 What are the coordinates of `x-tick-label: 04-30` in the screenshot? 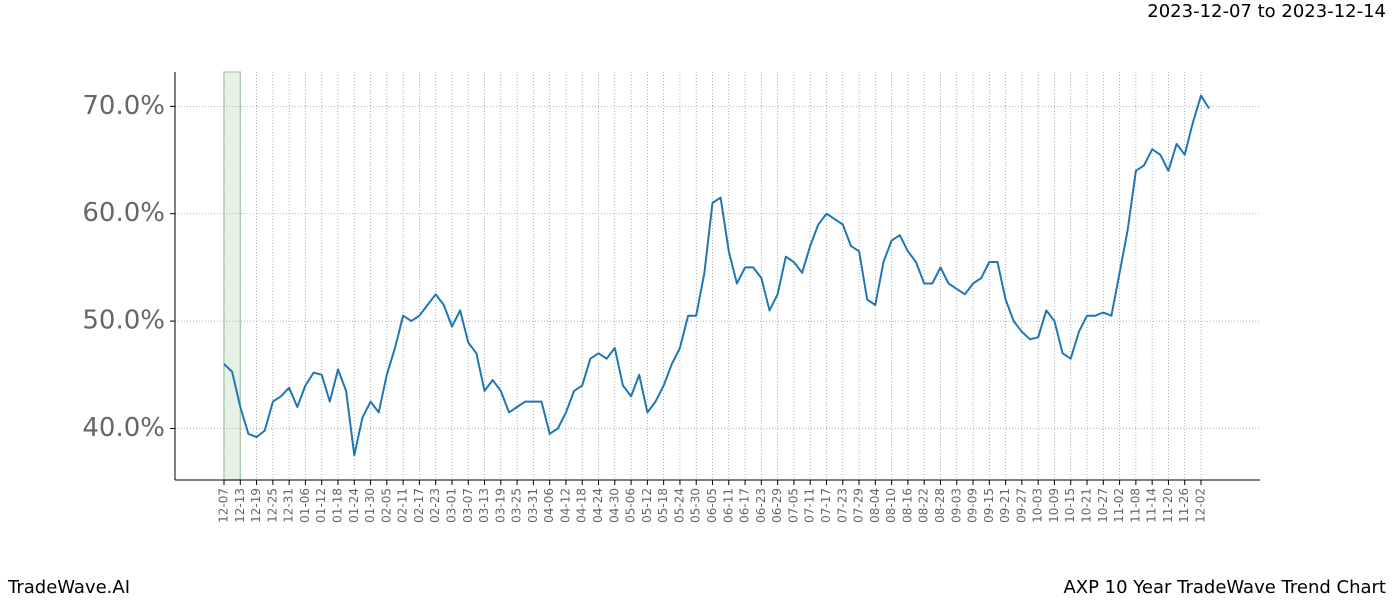 It's located at (614, 505).